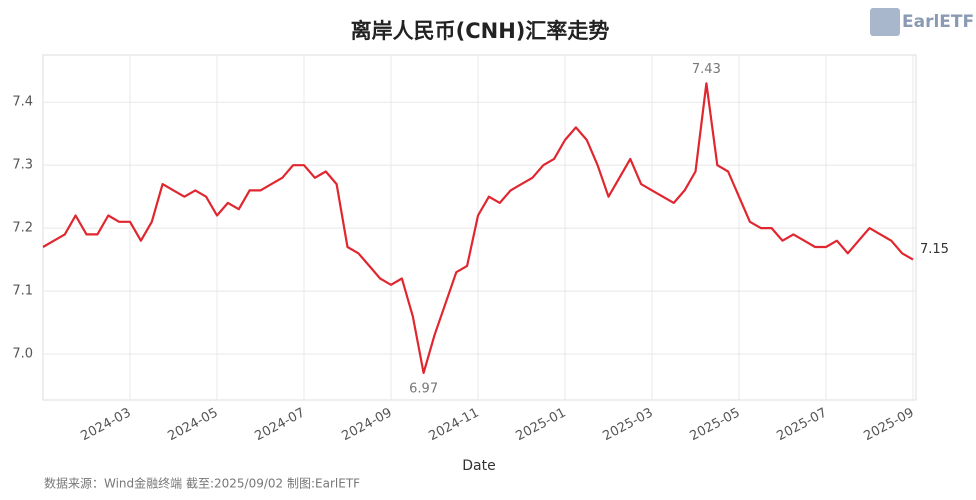 The height and width of the screenshot is (500, 976). I want to click on x-tick-label: 2025-03, so click(628, 424).